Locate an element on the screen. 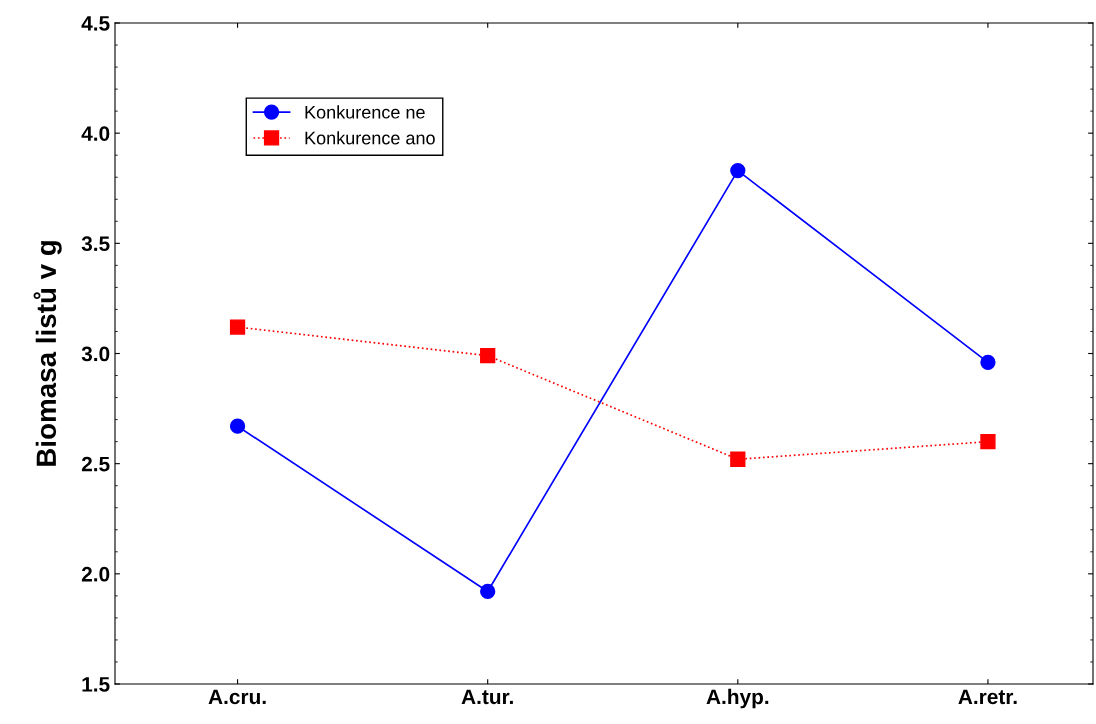  y-tick-label: 3.0 is located at coordinates (95, 354).